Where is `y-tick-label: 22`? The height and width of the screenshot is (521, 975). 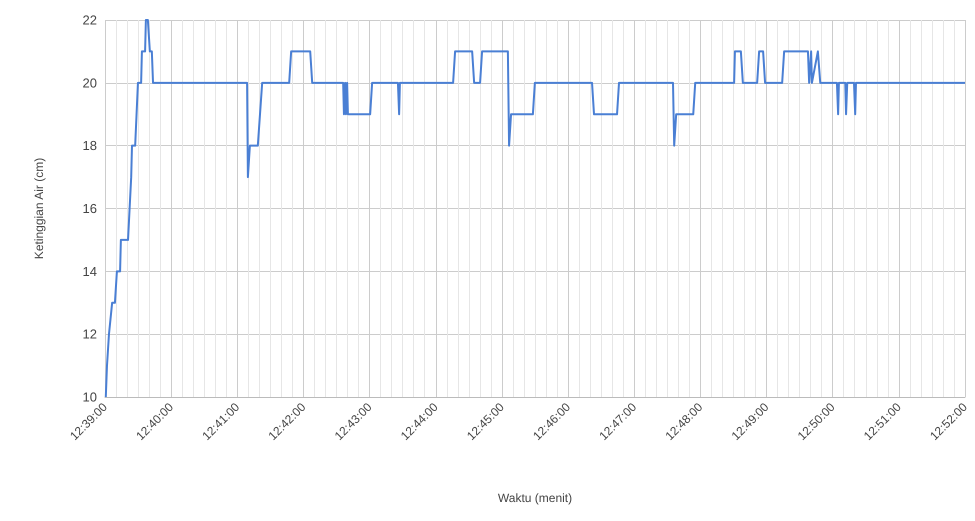 y-tick-label: 22 is located at coordinates (89, 20).